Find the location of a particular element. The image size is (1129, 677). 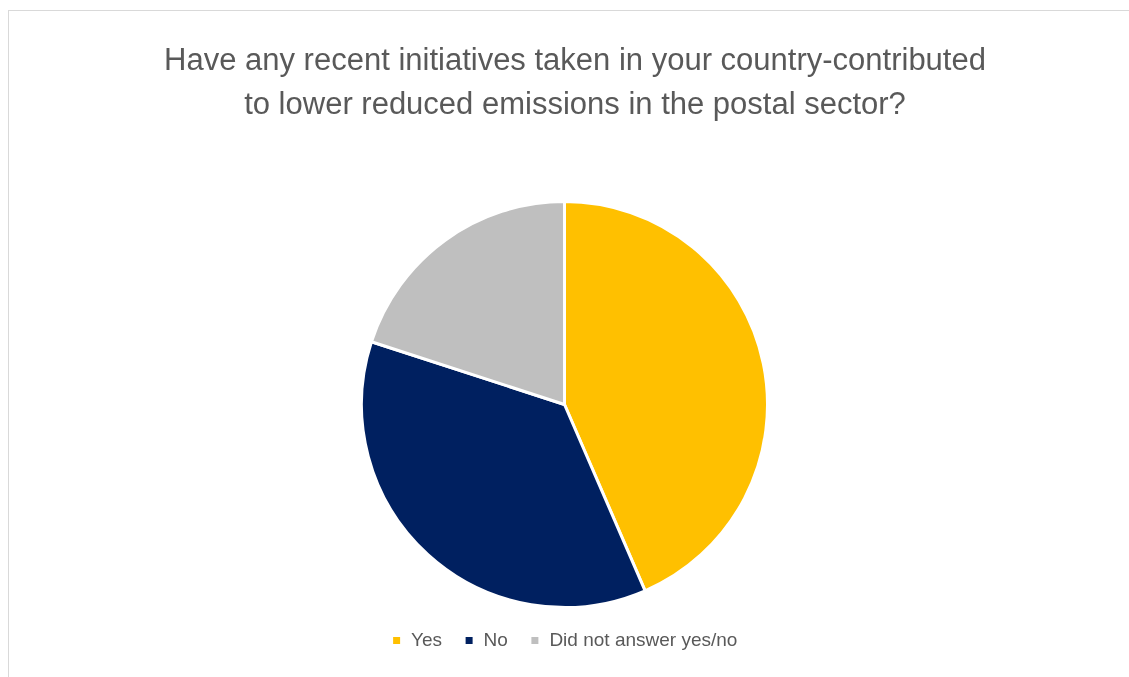

legend-label: Did not answer yes/no is located at coordinates (643, 639).